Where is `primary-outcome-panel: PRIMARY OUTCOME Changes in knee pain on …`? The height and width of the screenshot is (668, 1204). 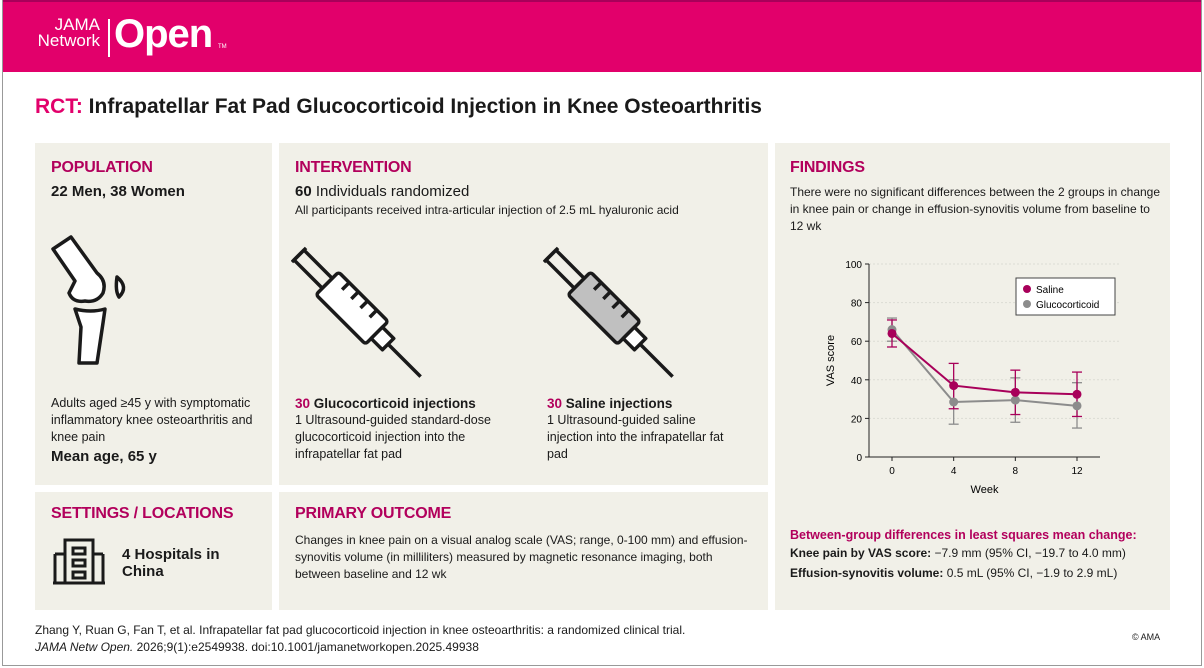
primary-outcome-panel: PRIMARY OUTCOME Changes in knee pain on … is located at coordinates (523, 551).